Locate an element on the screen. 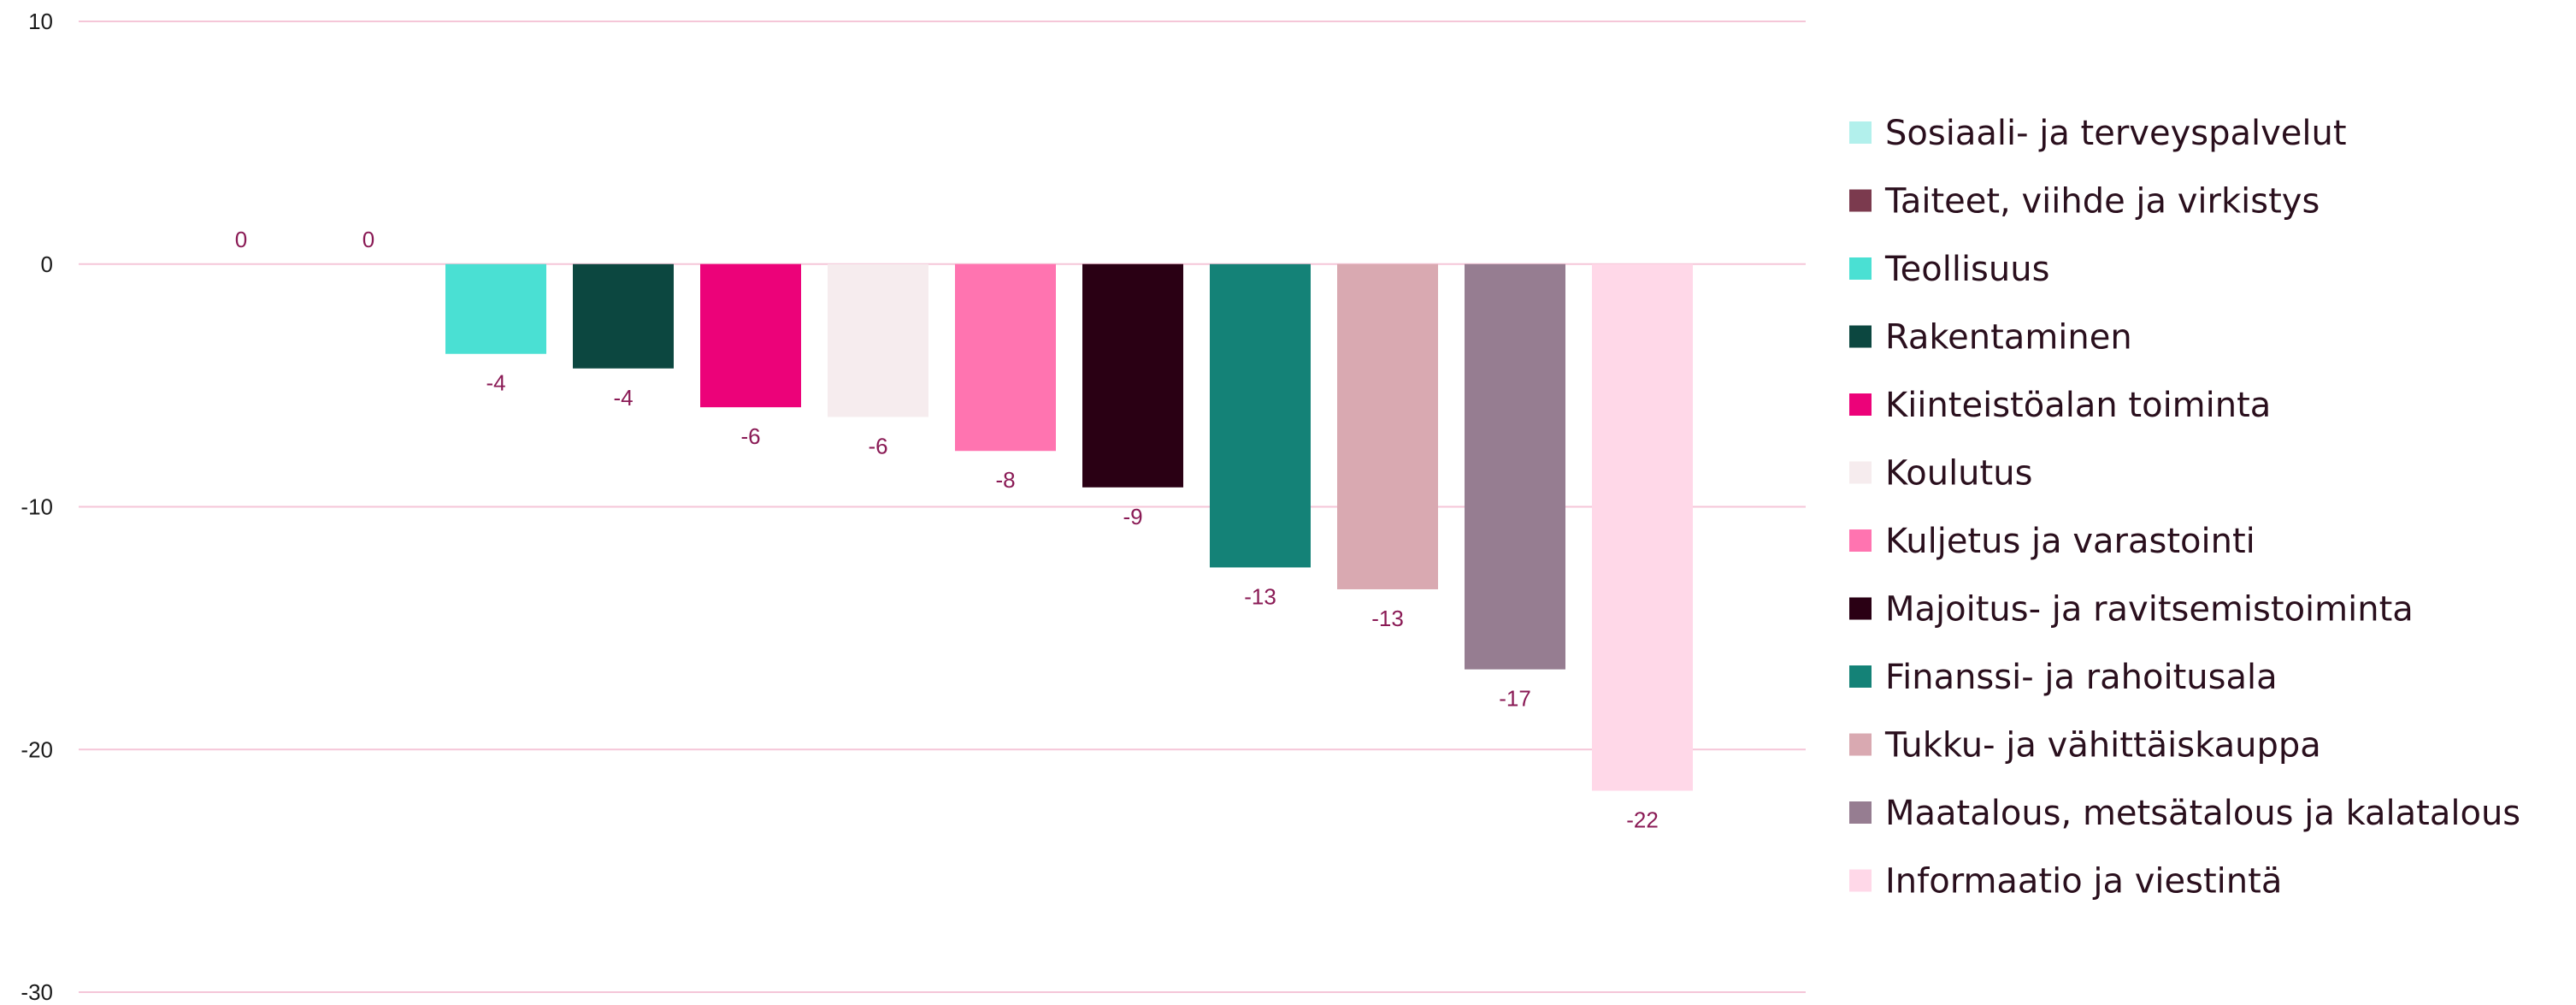 The image size is (2576, 1005). y-axis: 10 0 -10 -20 -30 is located at coordinates (37, 507).